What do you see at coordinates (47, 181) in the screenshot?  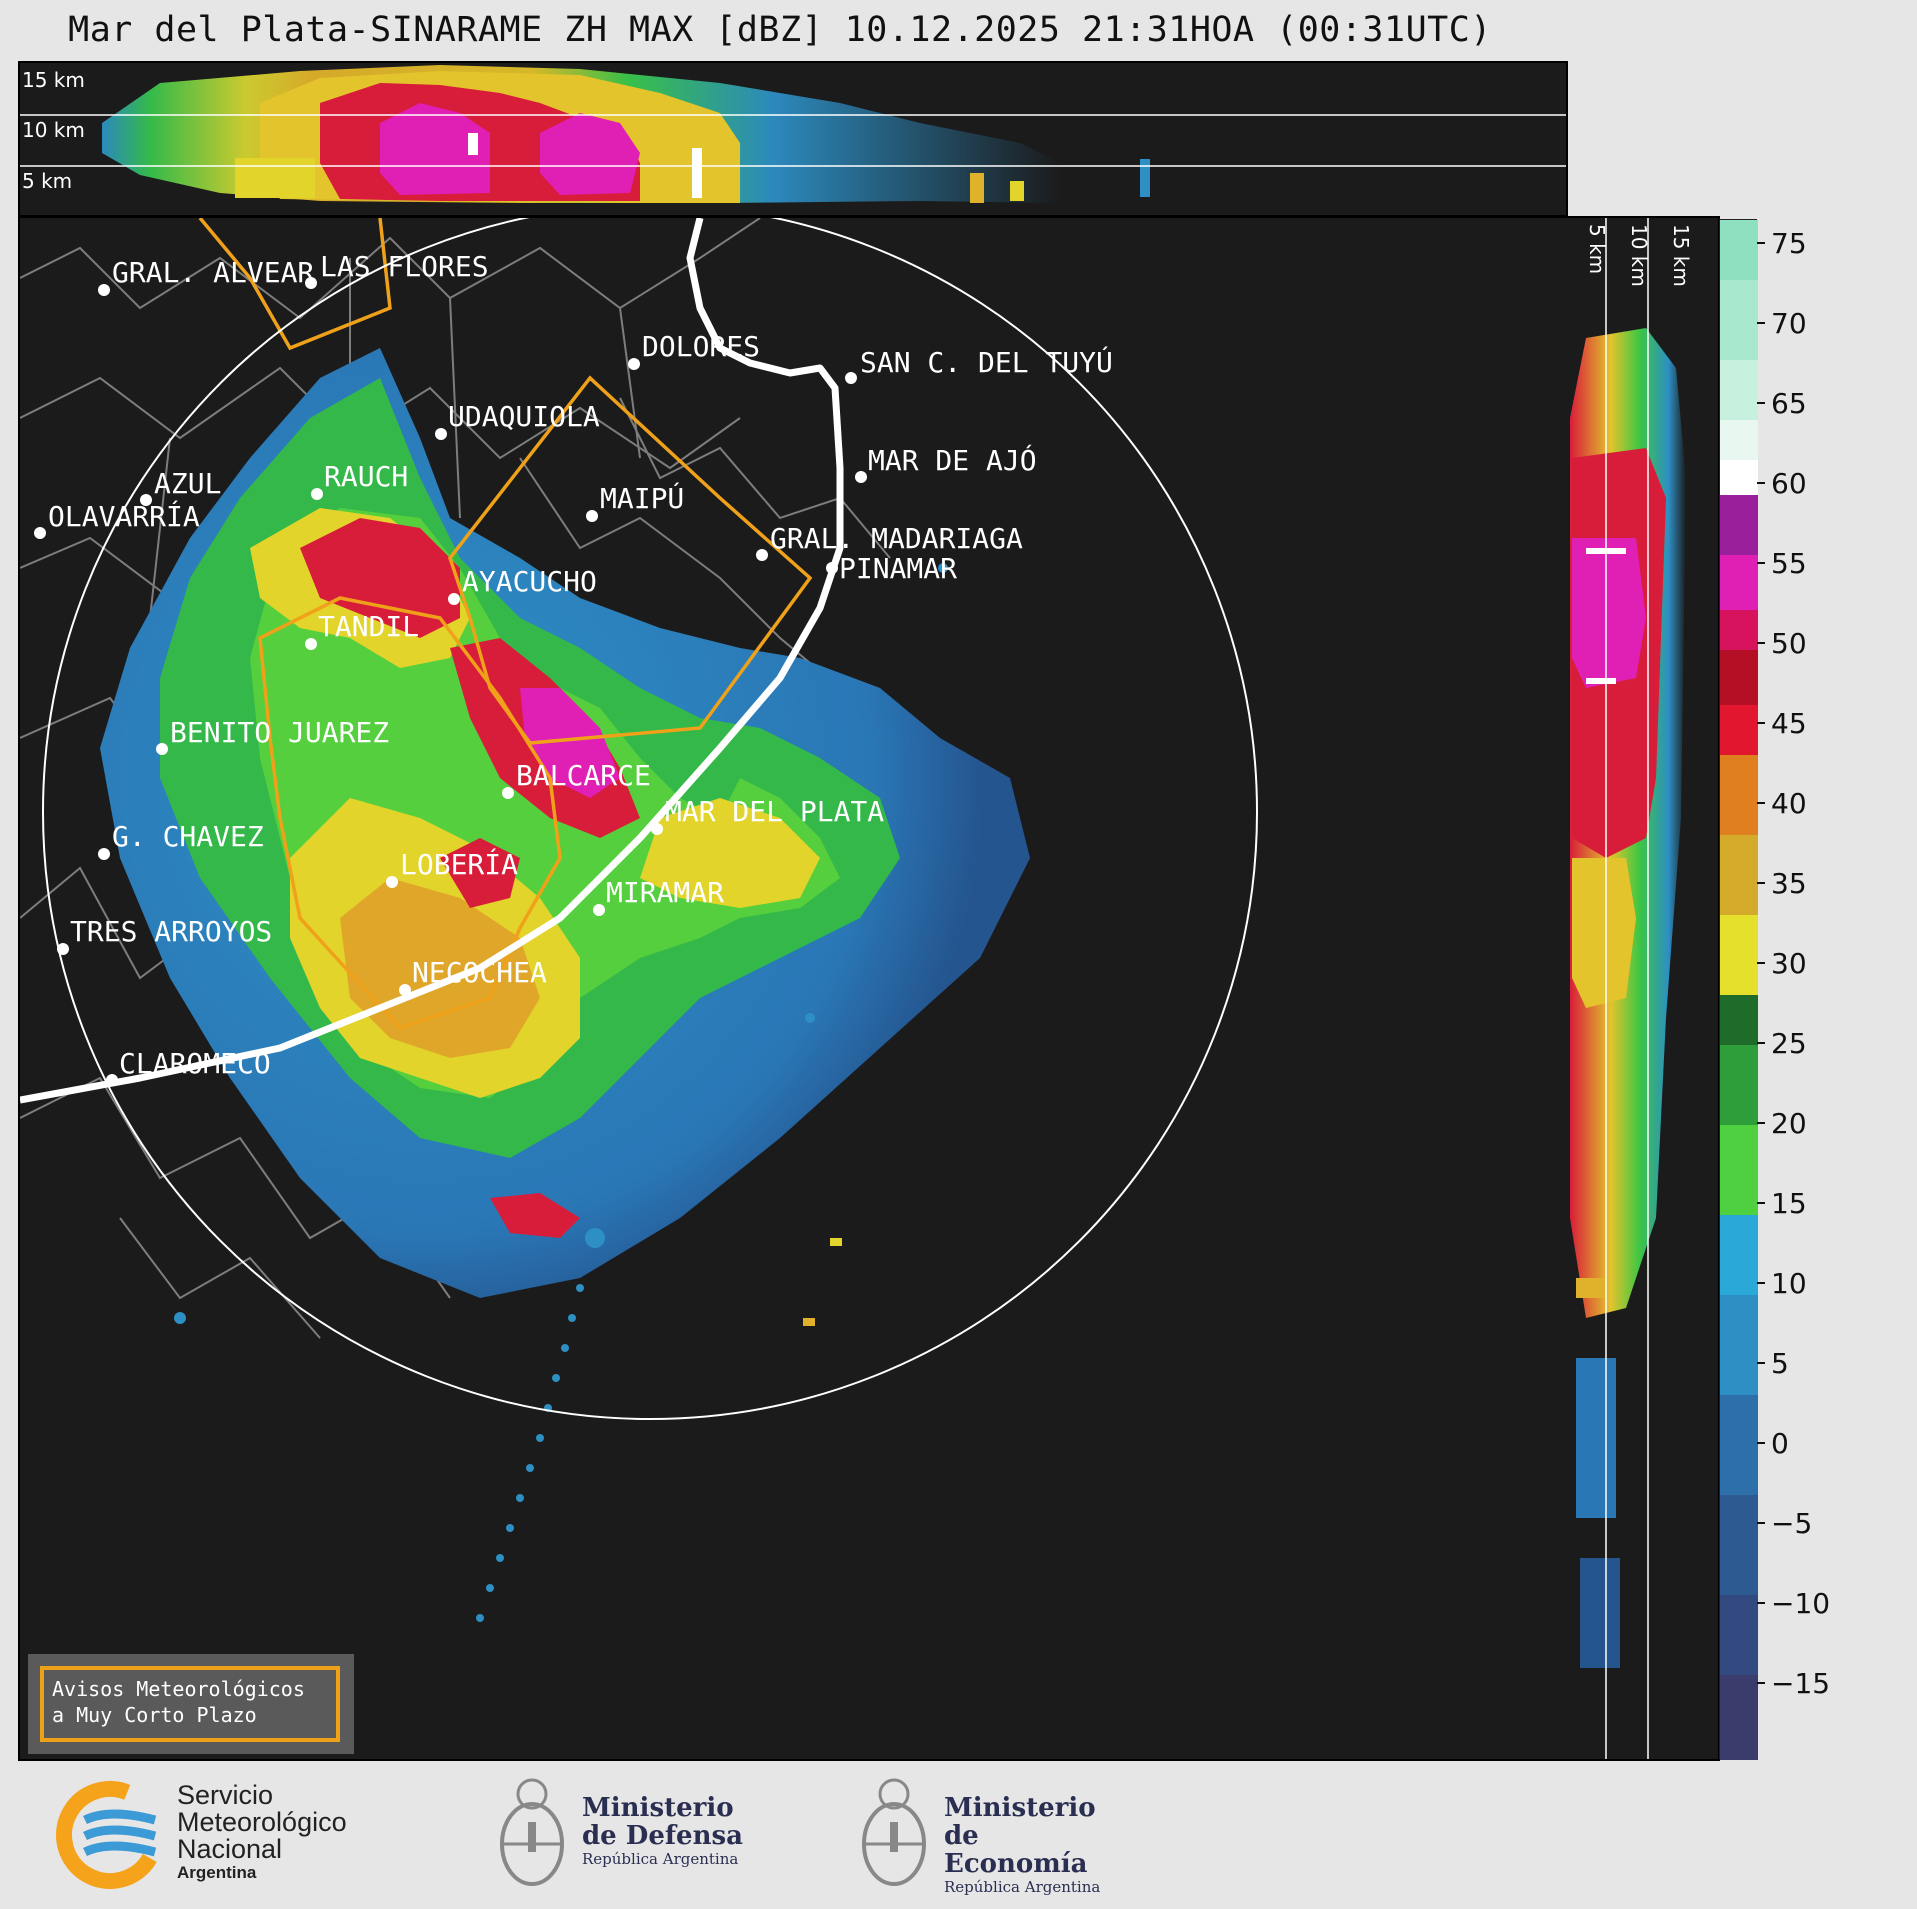 I see `height-label-5km: 5 km` at bounding box center [47, 181].